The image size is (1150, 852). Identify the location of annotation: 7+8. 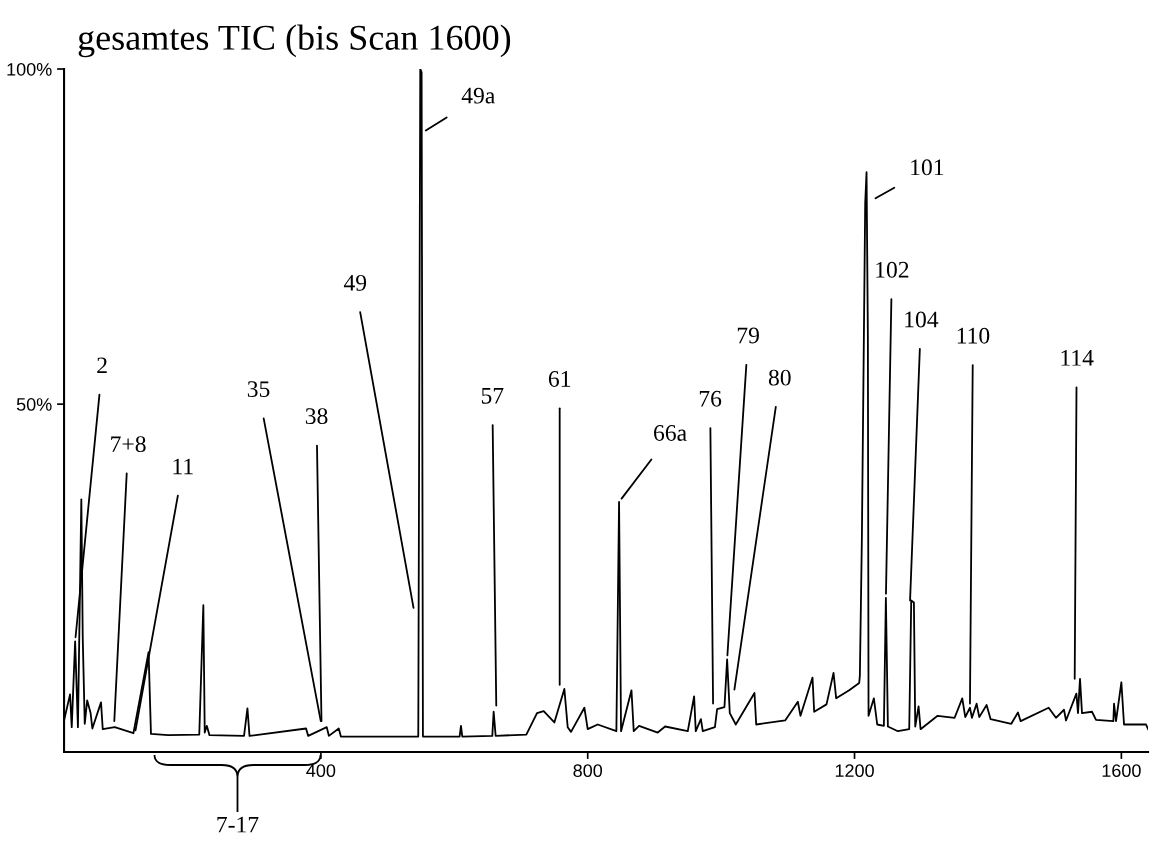
(128, 444).